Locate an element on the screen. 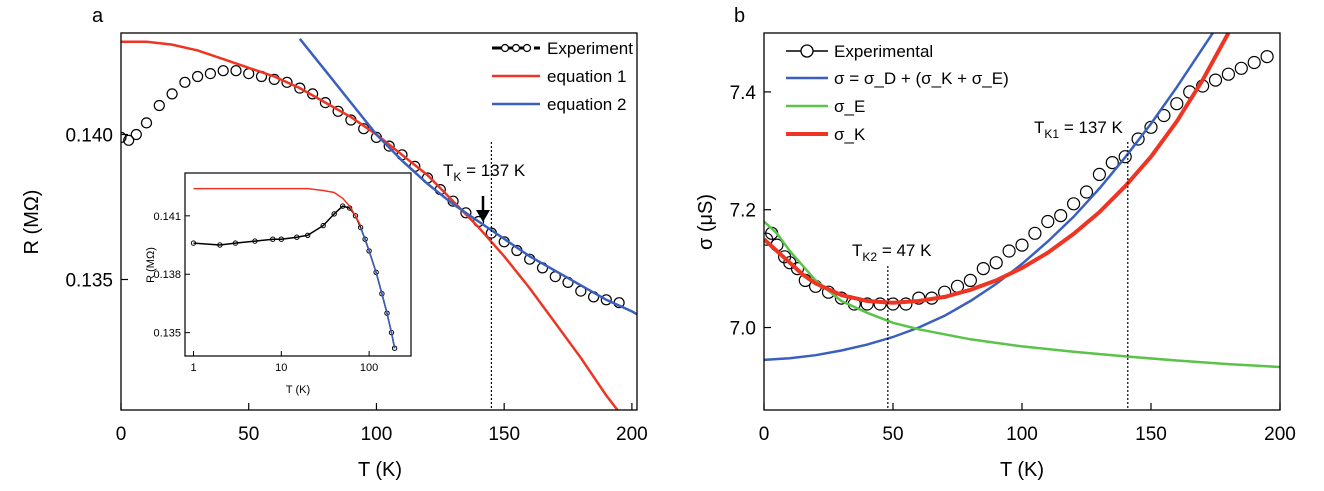  panel-b-tk1-value: = 137 K is located at coordinates (1094, 127).